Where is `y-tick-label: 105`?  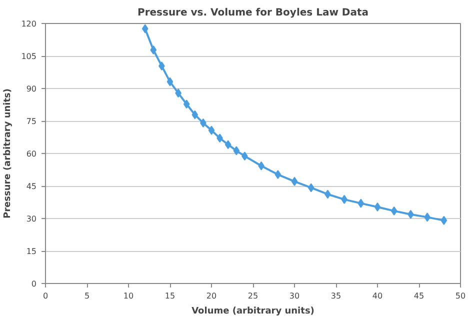 y-tick-label: 105 is located at coordinates (29, 56).